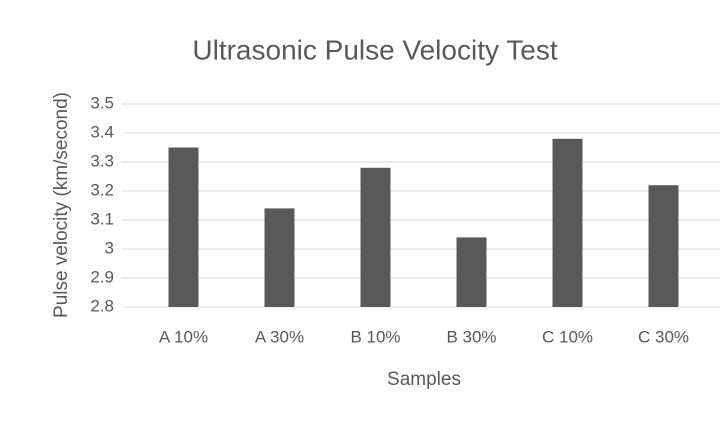 Image resolution: width=728 pixels, height=422 pixels. Describe the element at coordinates (375, 336) in the screenshot. I see `x-tick-label: B 10%` at that location.